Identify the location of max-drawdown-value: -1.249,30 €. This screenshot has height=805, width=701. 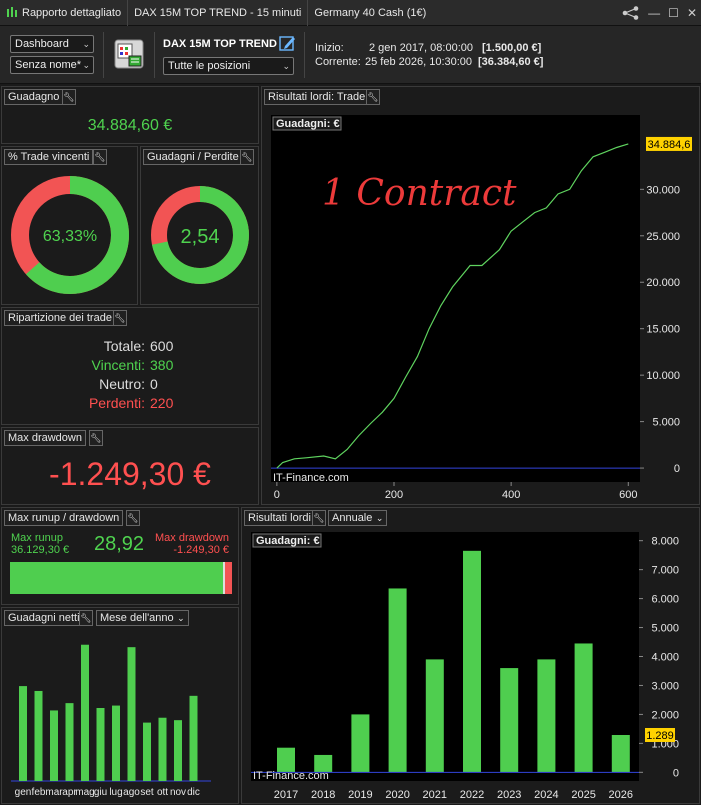
(130, 474).